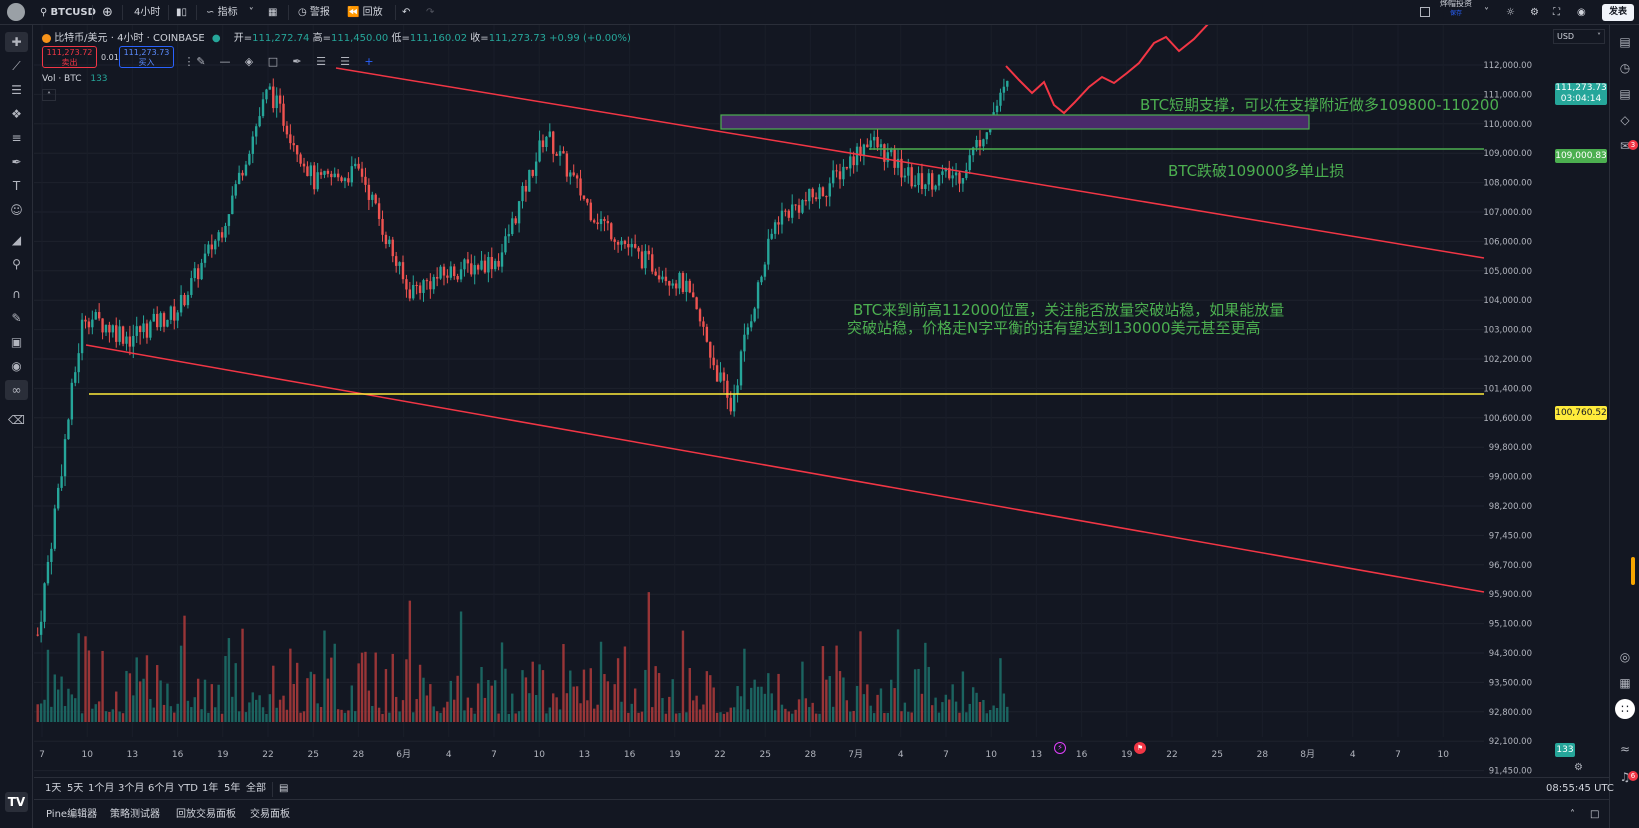 This screenshot has width=1639, height=828. I want to click on trash-icon: ⌫, so click(16, 420).